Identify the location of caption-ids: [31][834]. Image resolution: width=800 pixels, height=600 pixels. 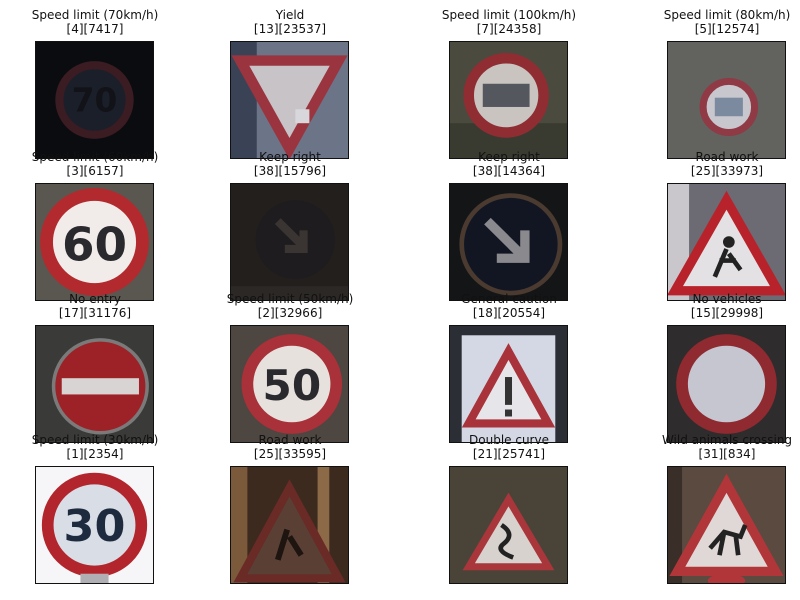
(716, 454).